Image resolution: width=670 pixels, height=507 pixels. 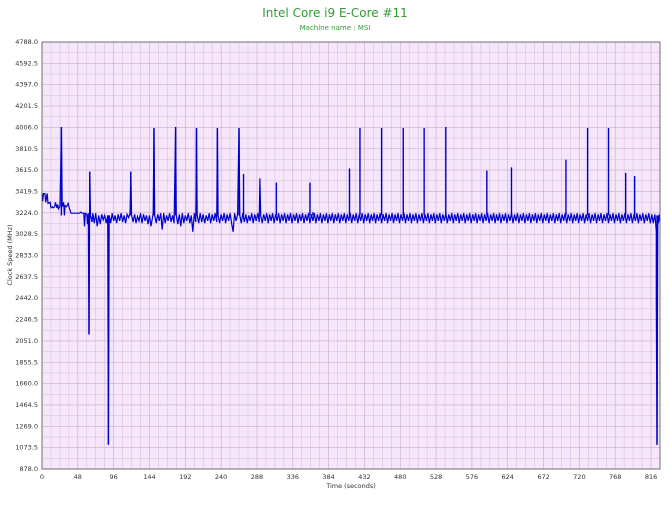 What do you see at coordinates (114, 477) in the screenshot?
I see `x-tick-label: 96` at bounding box center [114, 477].